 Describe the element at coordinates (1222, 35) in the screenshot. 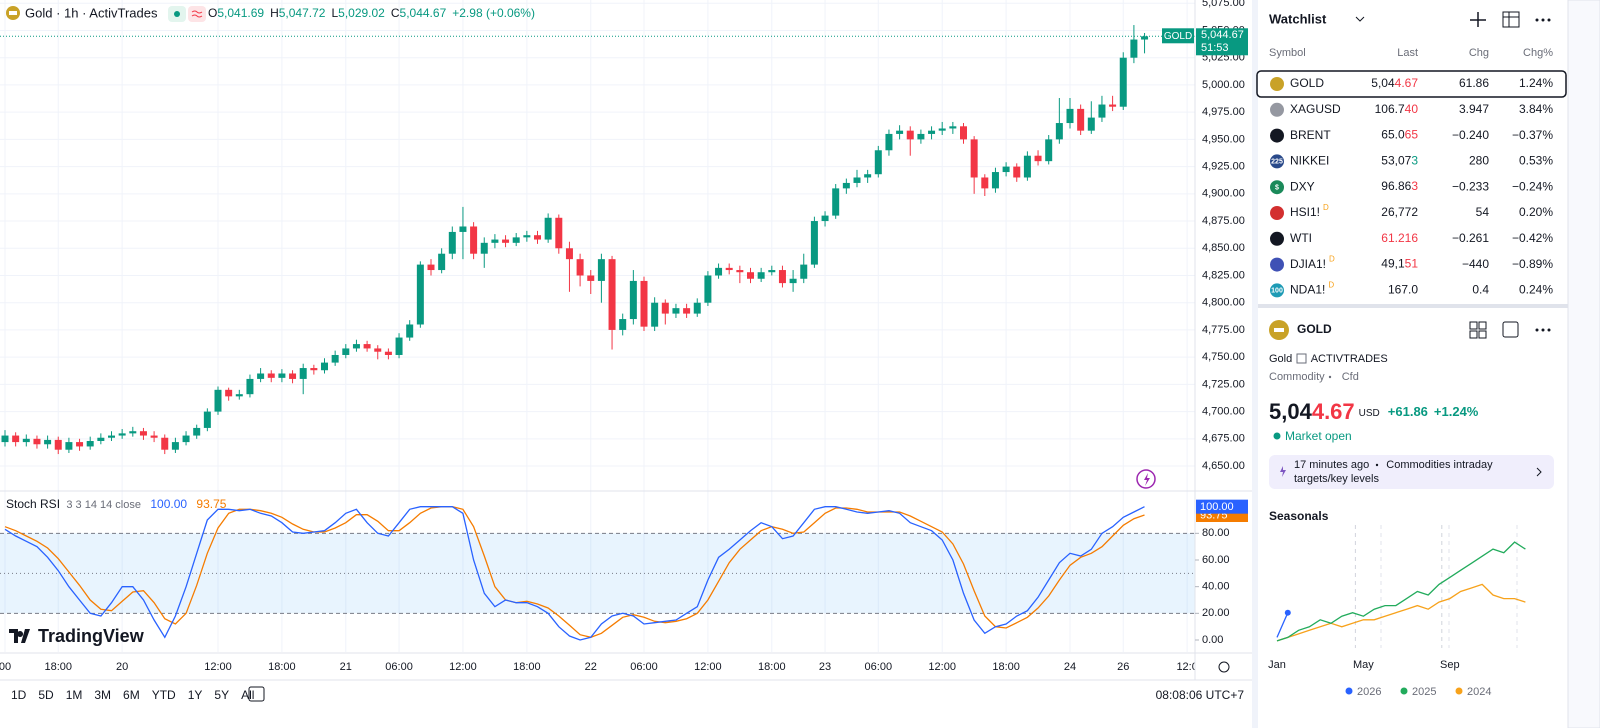

I see `price-badge-label: 5,044.67` at that location.